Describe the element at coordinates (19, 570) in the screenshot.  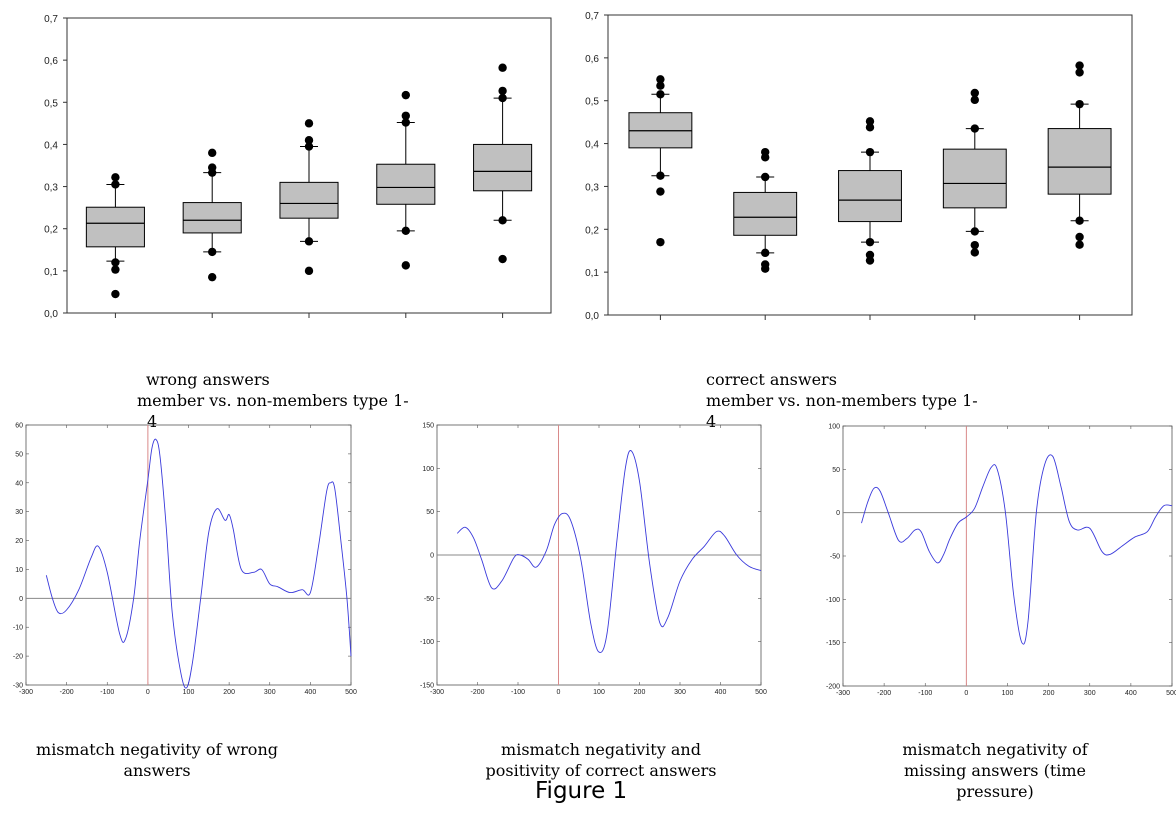
I see `y-tick-label: 10` at that location.